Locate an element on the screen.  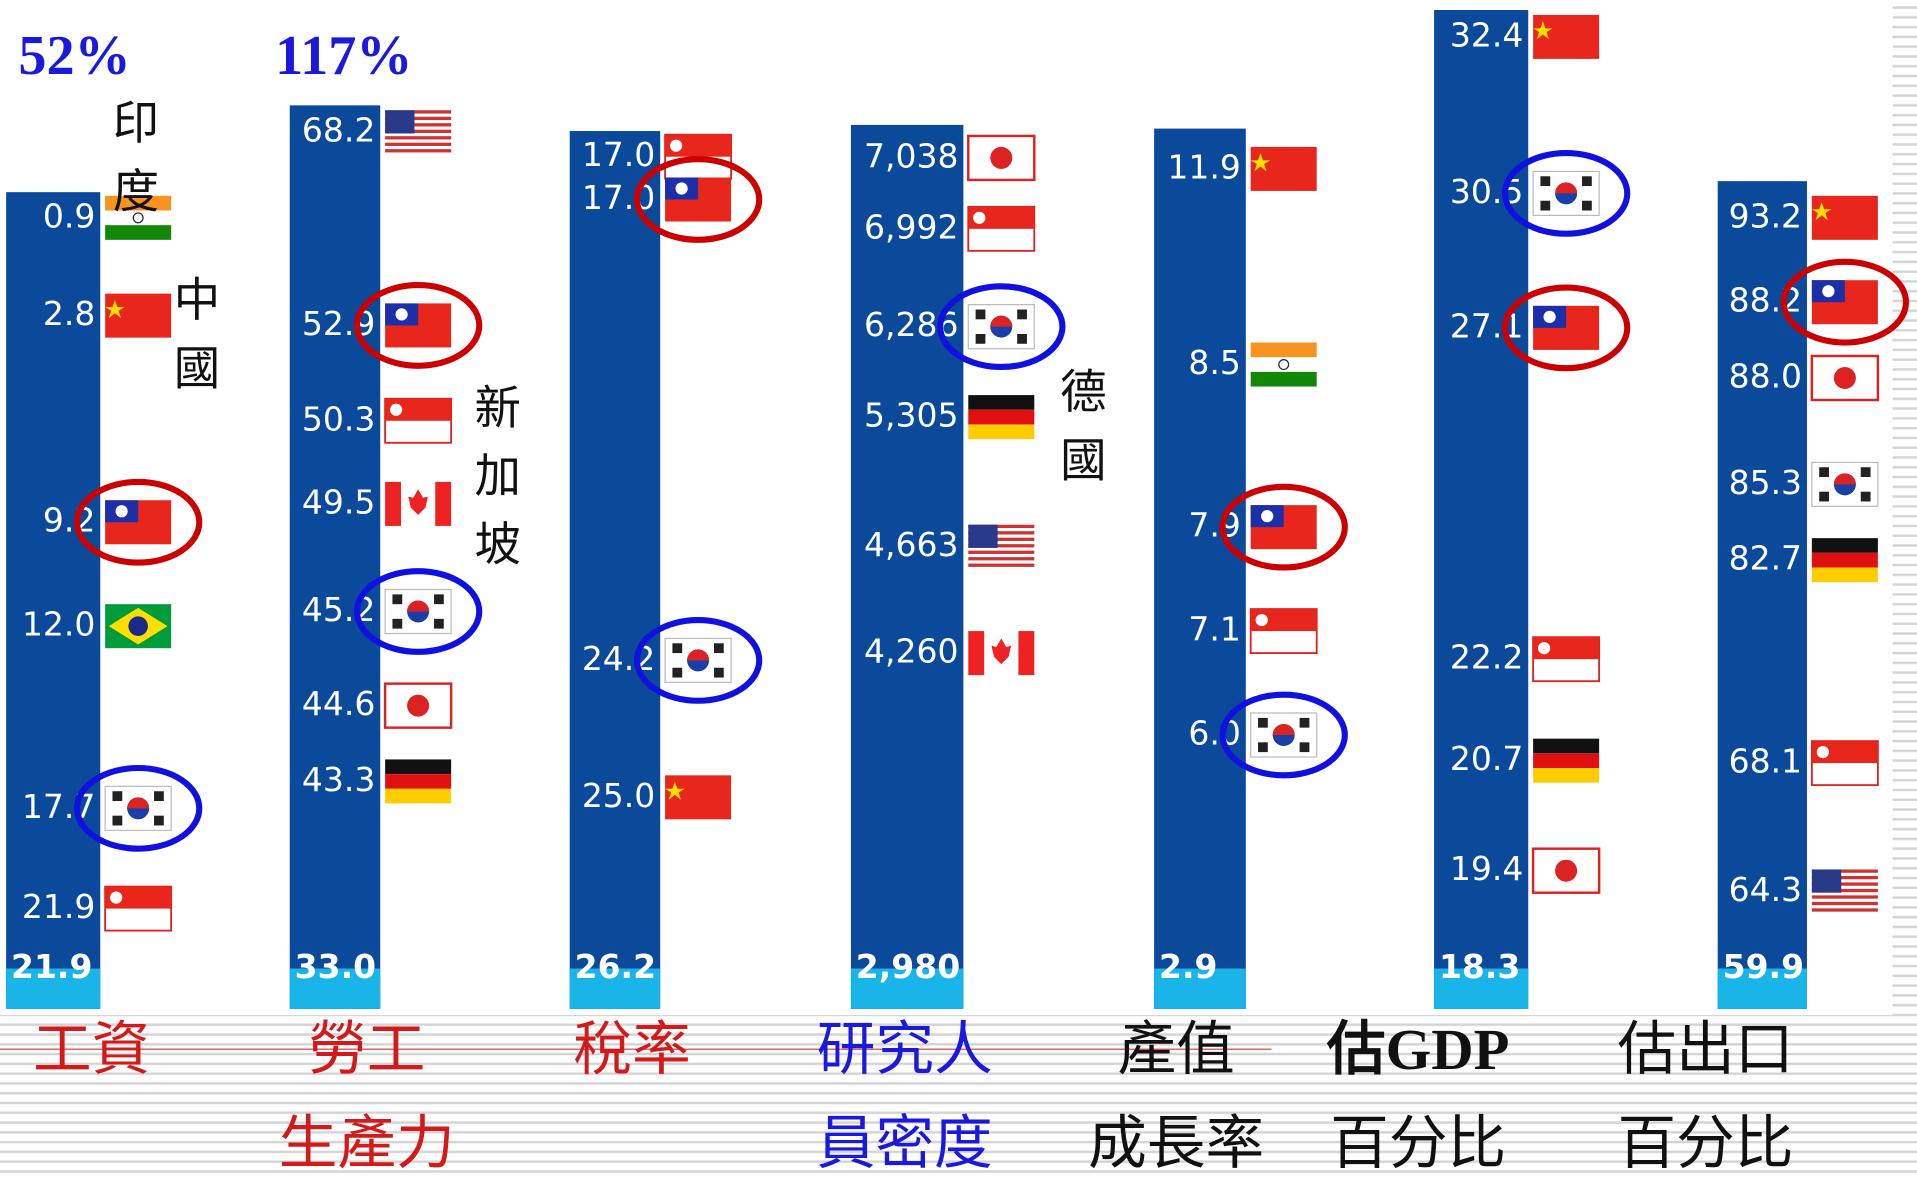
value-label: 50.3 is located at coordinates (338, 418).